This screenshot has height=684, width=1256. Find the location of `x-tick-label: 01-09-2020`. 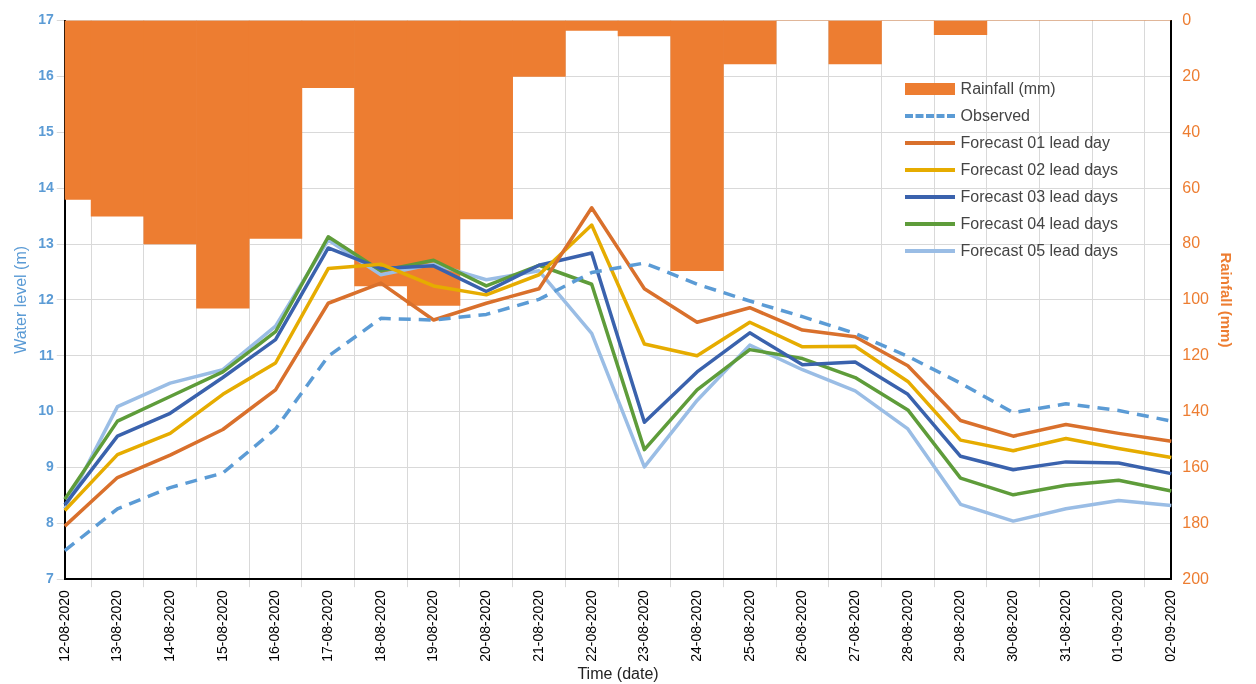

x-tick-label: 01-09-2020 is located at coordinates (1117, 625).